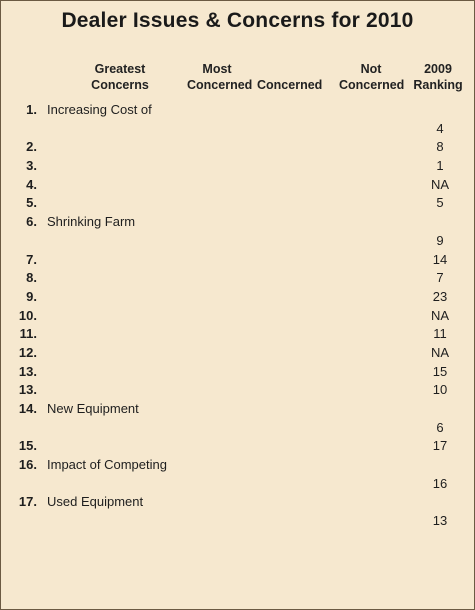 The image size is (475, 610). What do you see at coordinates (27, 408) in the screenshot?
I see `rank-number: 14.` at bounding box center [27, 408].